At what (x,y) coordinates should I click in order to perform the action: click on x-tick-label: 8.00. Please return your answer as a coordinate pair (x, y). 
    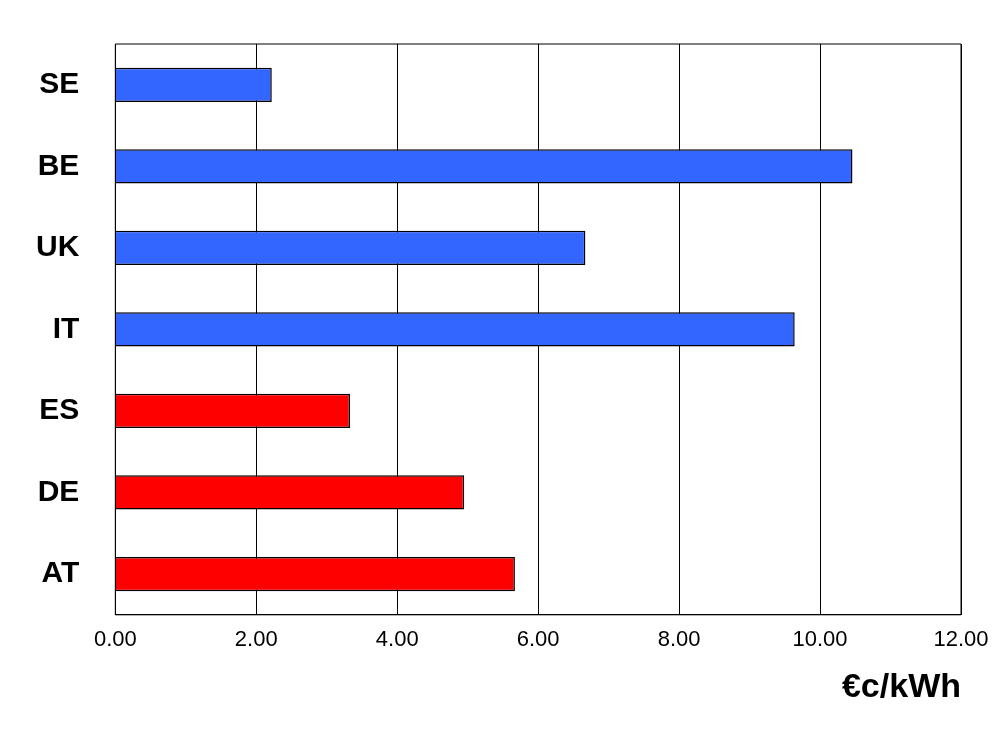
    Looking at the image, I should click on (679, 639).